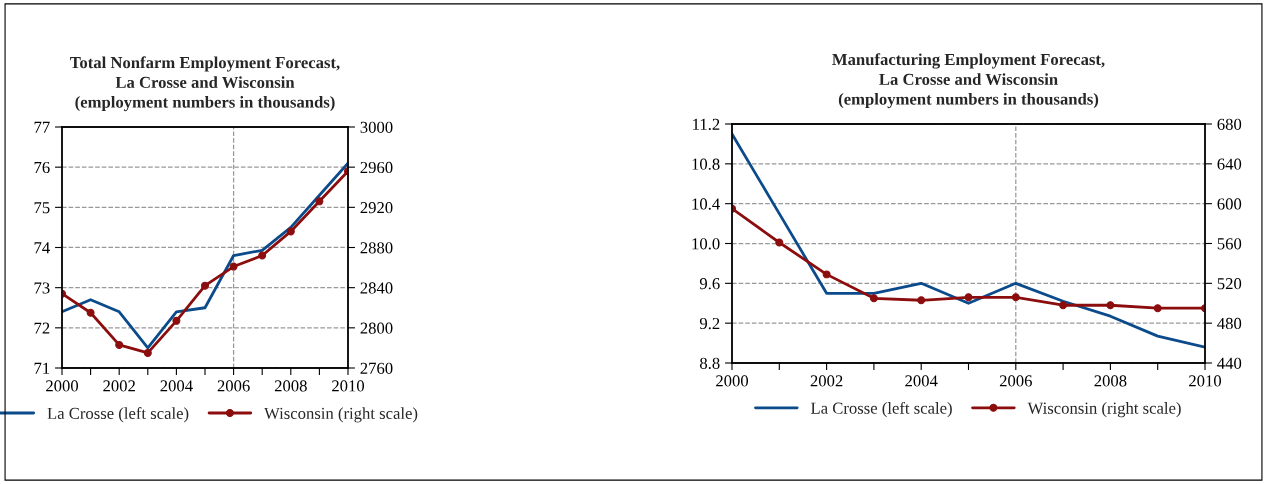 The height and width of the screenshot is (484, 1267). Describe the element at coordinates (706, 204) in the screenshot. I see `y-tick-label: 10.4` at that location.